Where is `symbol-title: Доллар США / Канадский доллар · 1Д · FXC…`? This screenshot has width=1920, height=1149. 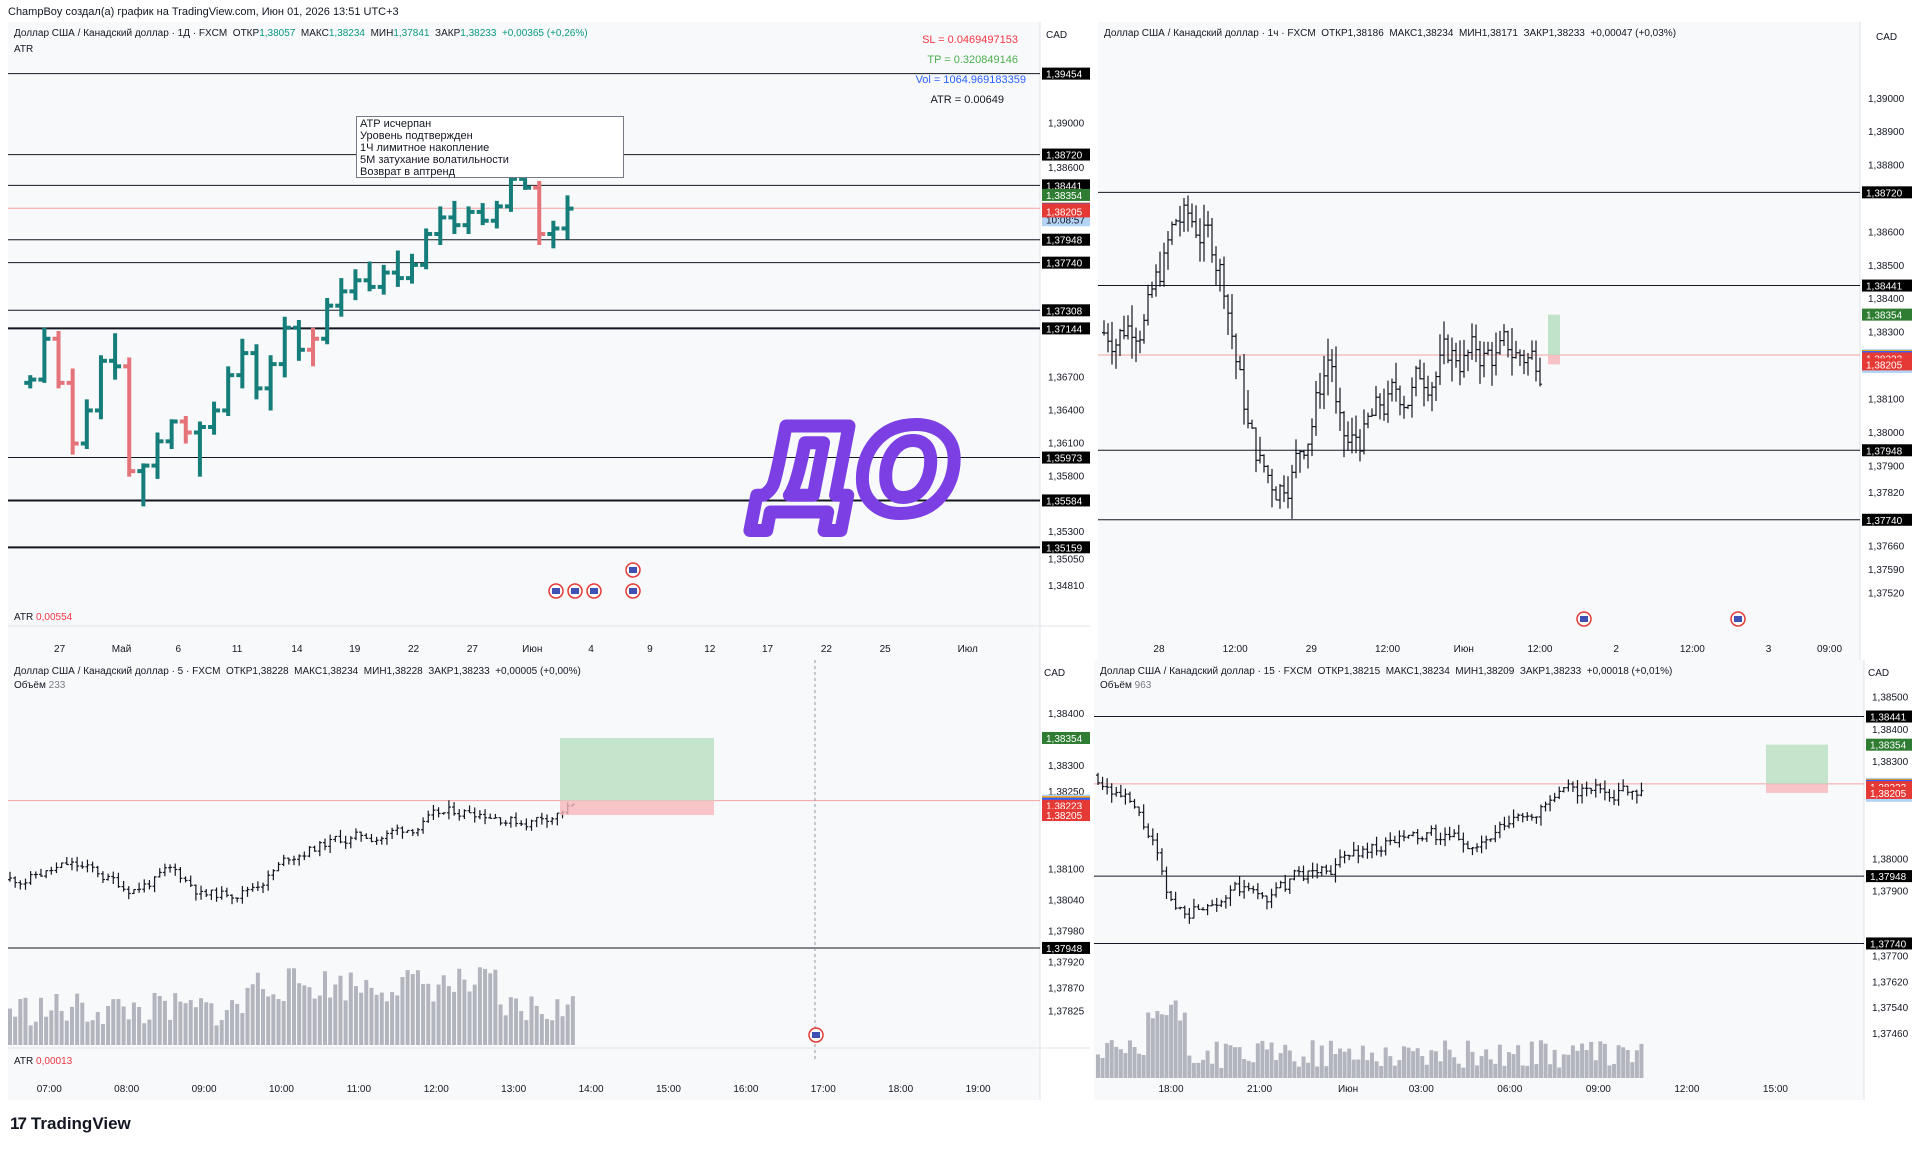 symbol-title: Доллар США / Канадский доллар · 1Д · FXC… is located at coordinates (121, 33).